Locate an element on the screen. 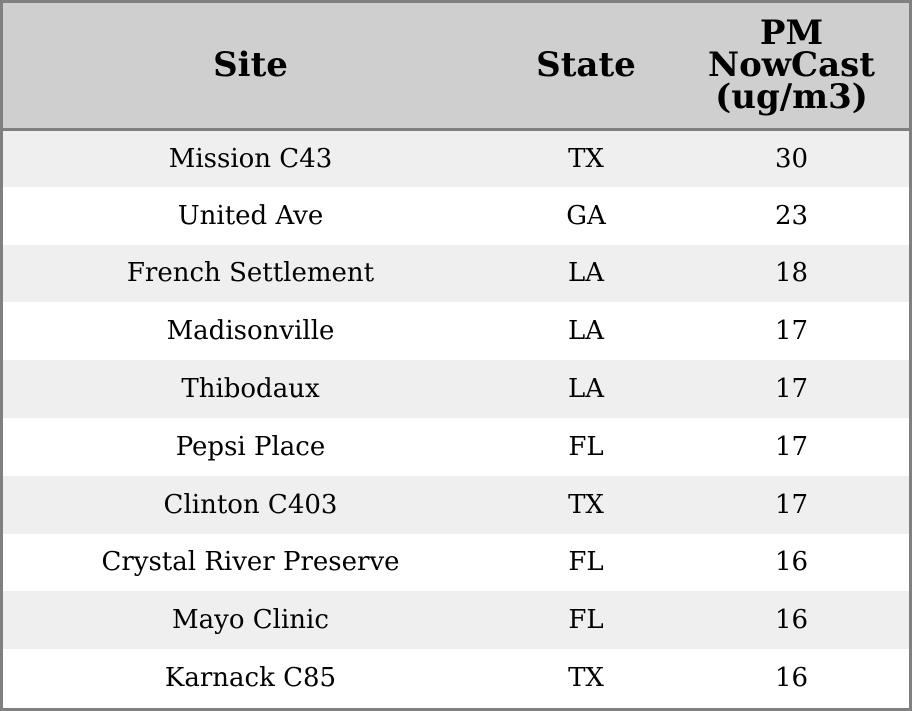  table-row: Clinton C403 TX 17 is located at coordinates (456, 504).